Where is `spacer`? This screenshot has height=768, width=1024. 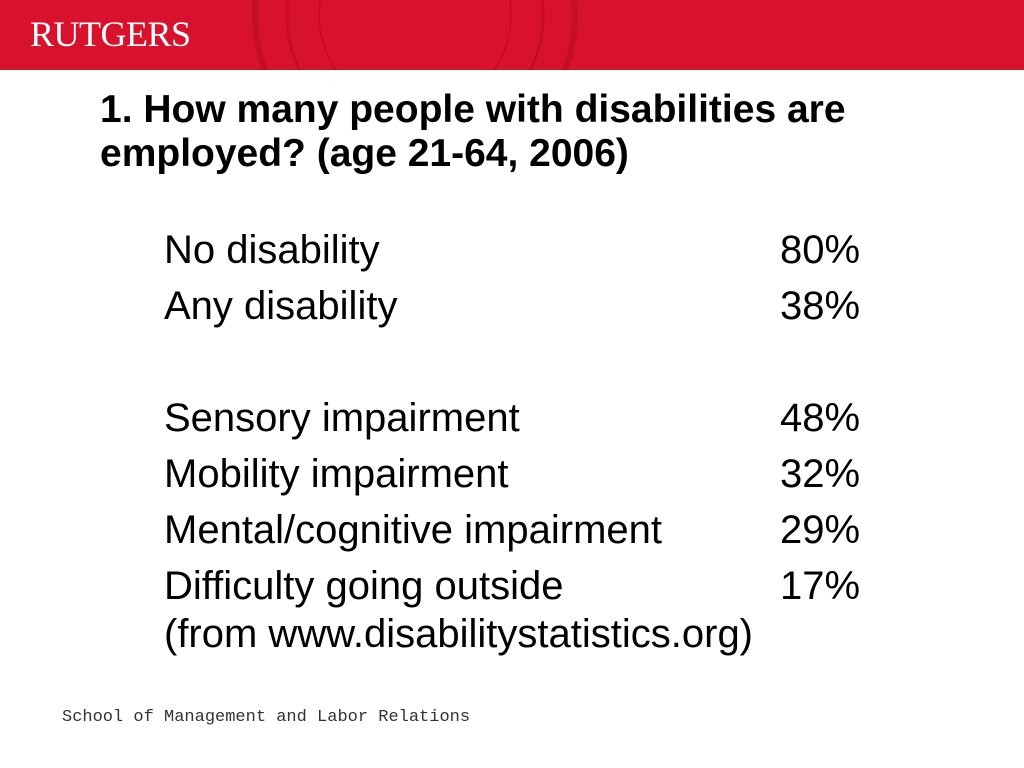
spacer is located at coordinates (544, 362).